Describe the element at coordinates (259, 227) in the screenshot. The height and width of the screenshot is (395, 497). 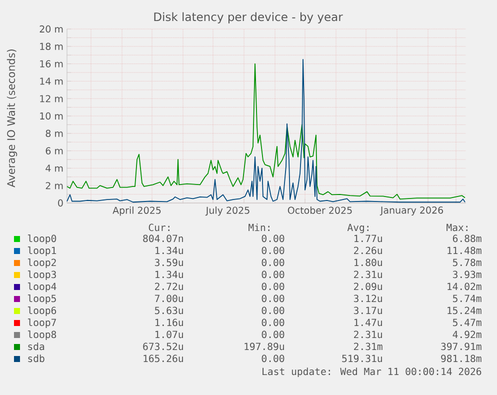
I see `text: Min:` at that location.